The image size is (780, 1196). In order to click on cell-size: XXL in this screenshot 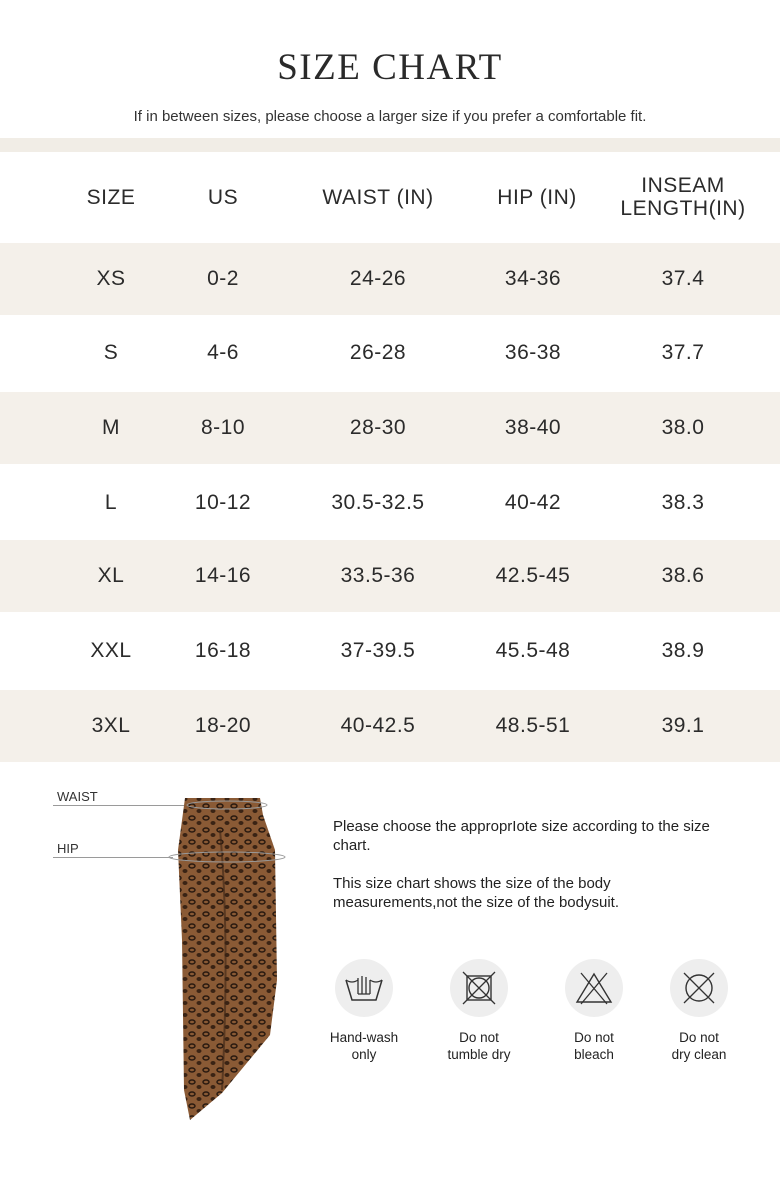, I will do `click(111, 650)`.